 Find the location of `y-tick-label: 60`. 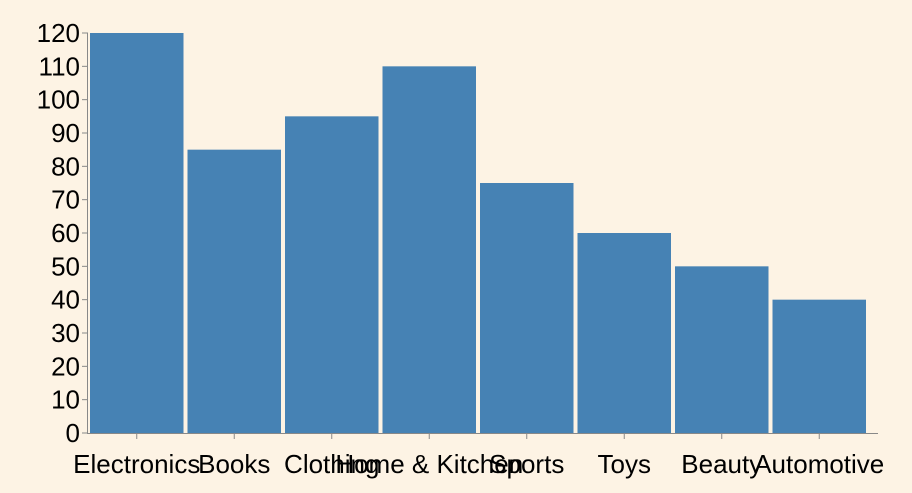

y-tick-label: 60 is located at coordinates (65, 233).